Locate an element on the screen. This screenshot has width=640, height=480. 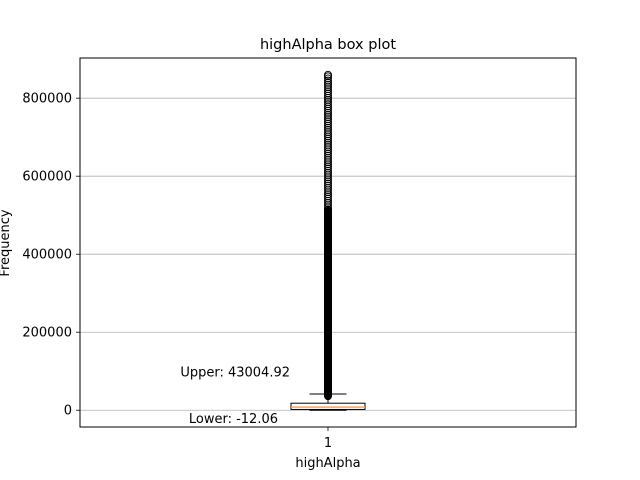
y-tick-label: 200000 is located at coordinates (47, 333).